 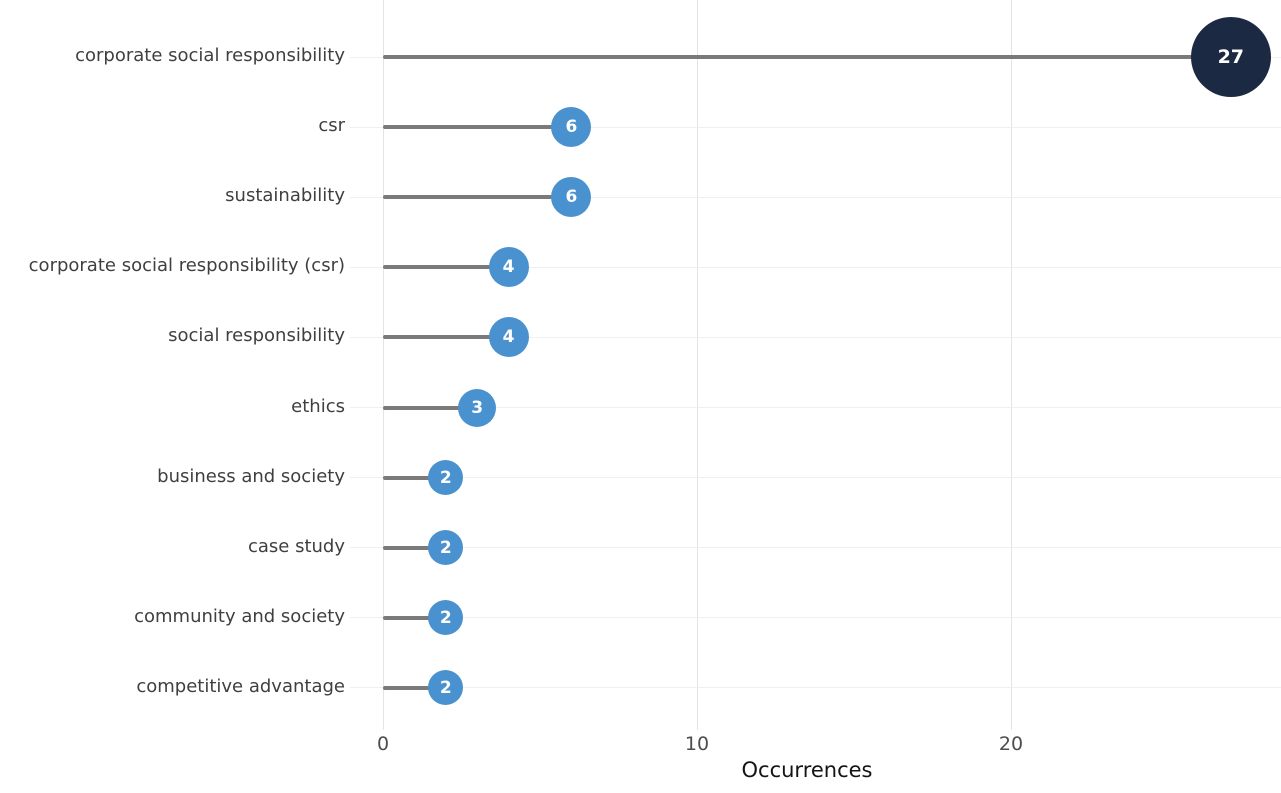 What do you see at coordinates (251, 476) in the screenshot?
I see `category-label: business and society` at bounding box center [251, 476].